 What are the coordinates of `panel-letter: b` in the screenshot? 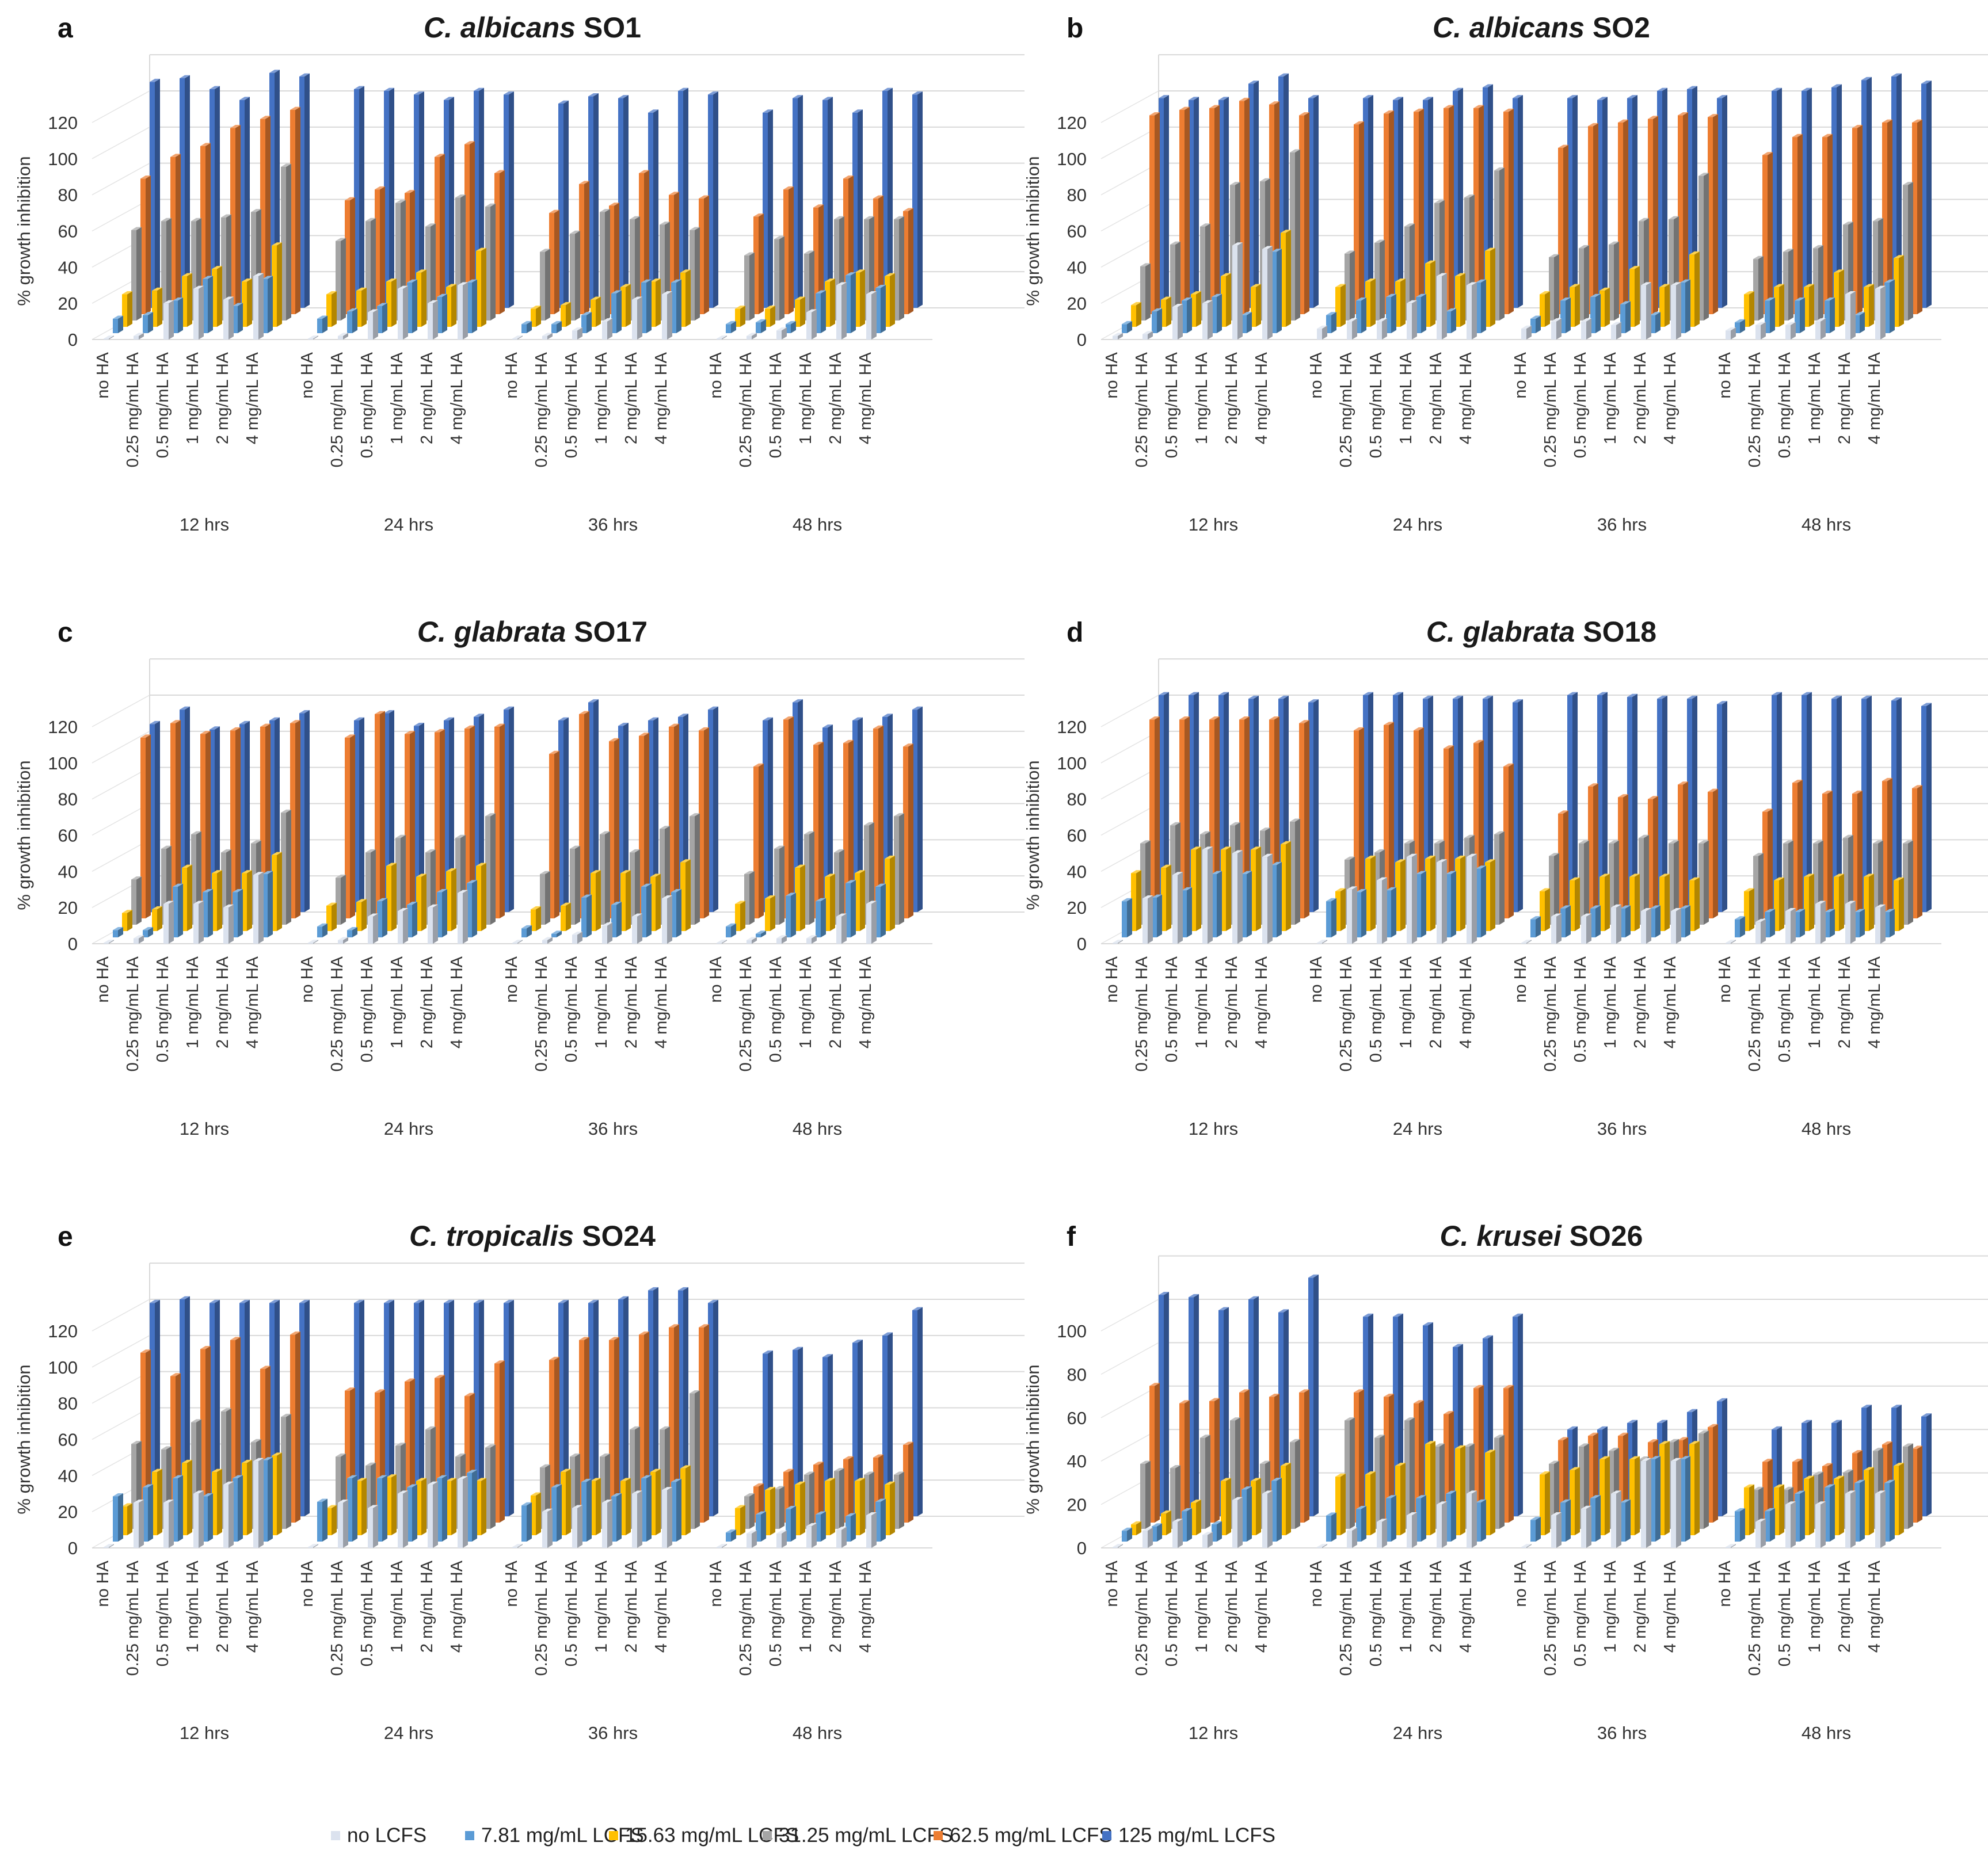 It's located at (1075, 28).